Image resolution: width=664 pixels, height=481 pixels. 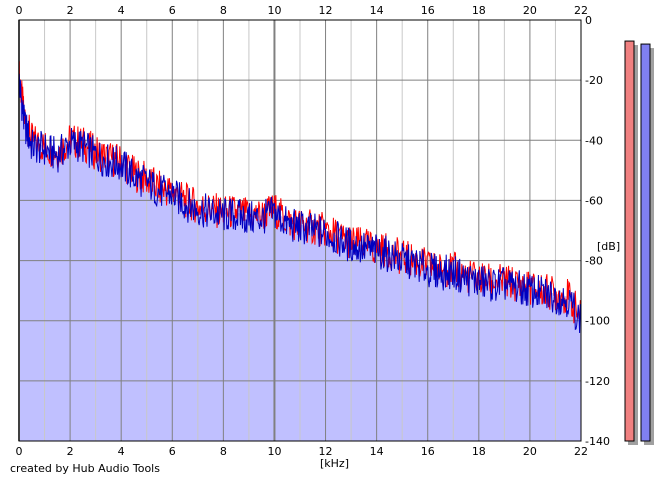 I want to click on x-tick-label-bottom: 22, so click(x=581, y=451).